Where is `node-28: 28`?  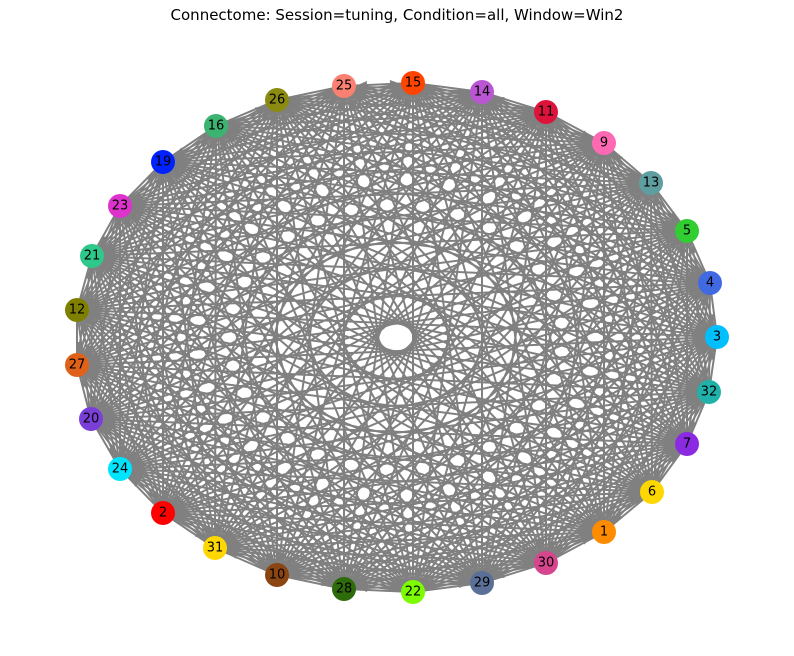
node-28: 28 is located at coordinates (344, 589).